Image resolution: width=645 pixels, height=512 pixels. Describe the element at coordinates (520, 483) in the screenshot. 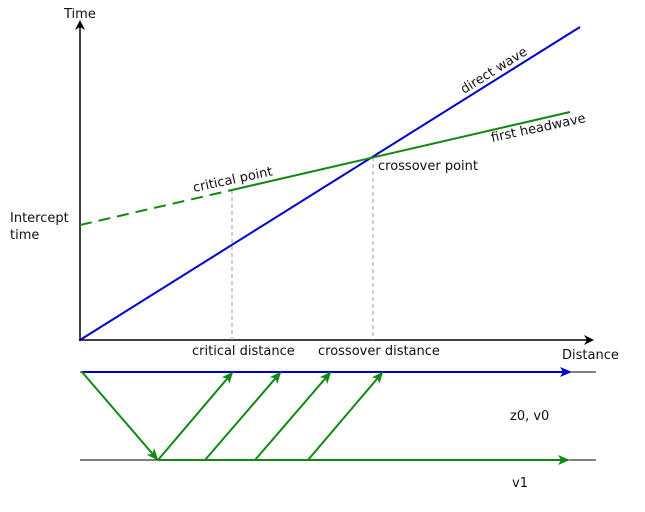

I see `lower-layer-label: v1` at that location.